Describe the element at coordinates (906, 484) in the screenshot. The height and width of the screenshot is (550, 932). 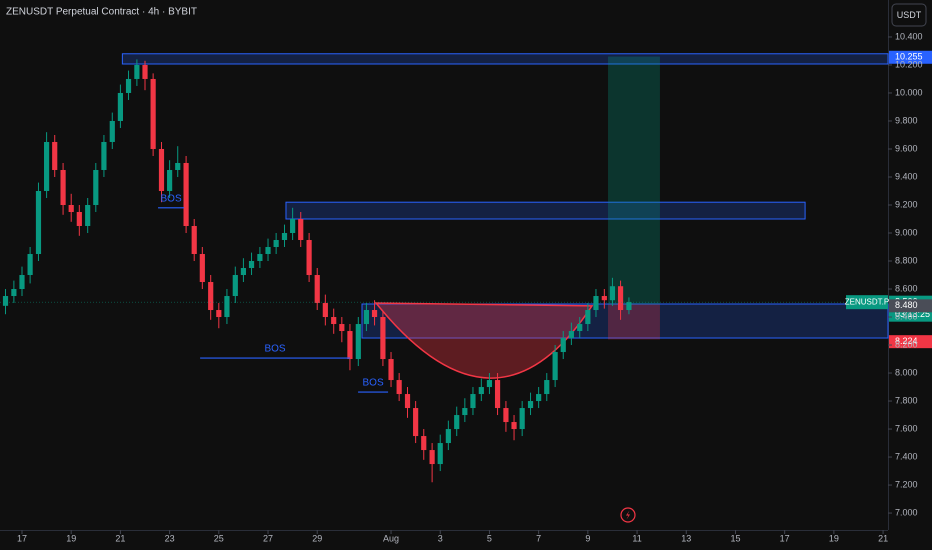
I see `y-tick-label: 7.200` at that location.